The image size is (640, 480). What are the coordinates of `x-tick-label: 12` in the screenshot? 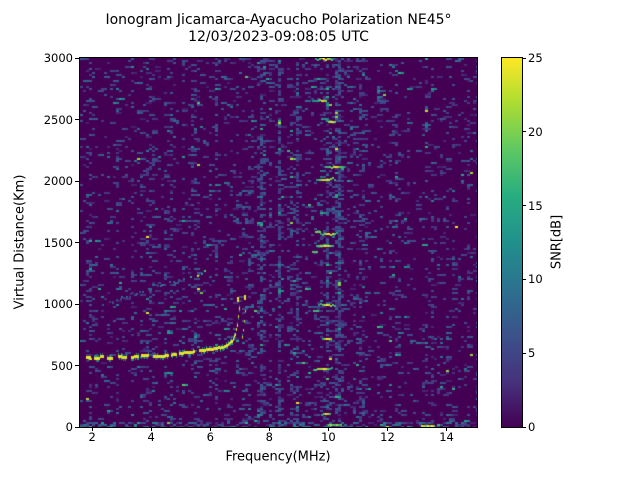 It's located at (387, 437).